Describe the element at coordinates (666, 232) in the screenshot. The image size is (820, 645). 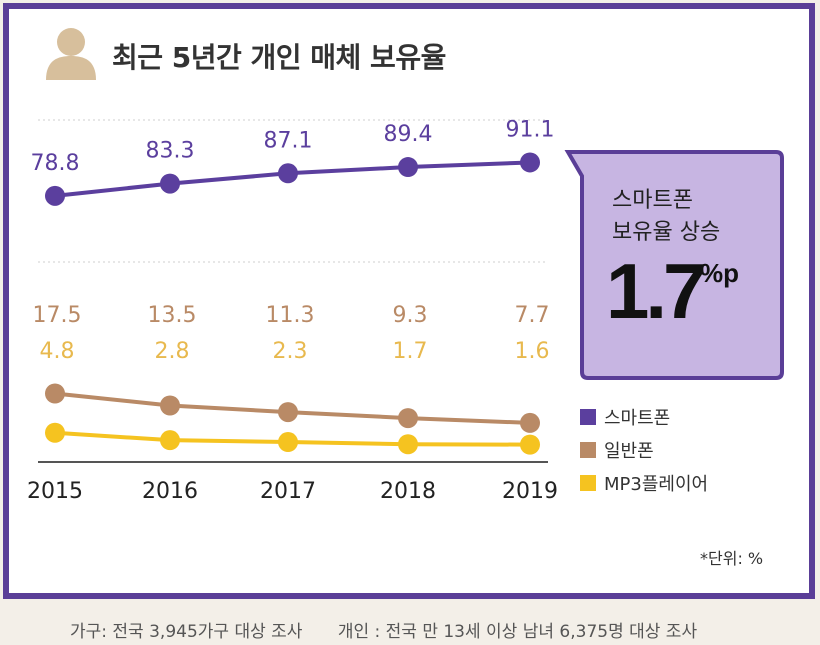
I see `callout-line2: 보유율 상승` at that location.